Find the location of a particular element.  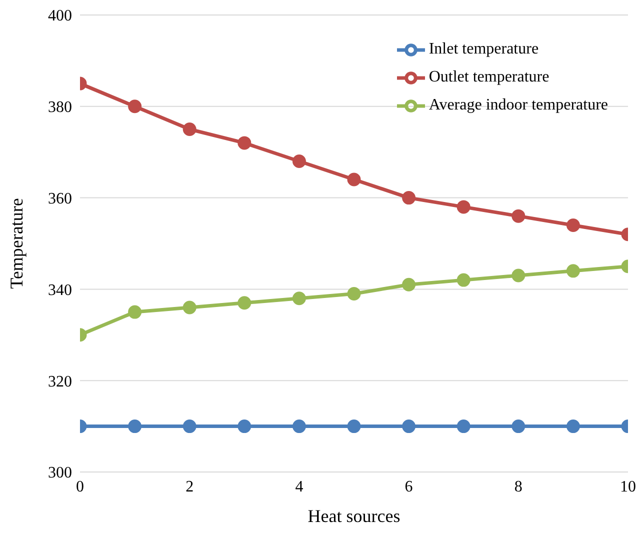

x-tick-label: 2 is located at coordinates (190, 487).